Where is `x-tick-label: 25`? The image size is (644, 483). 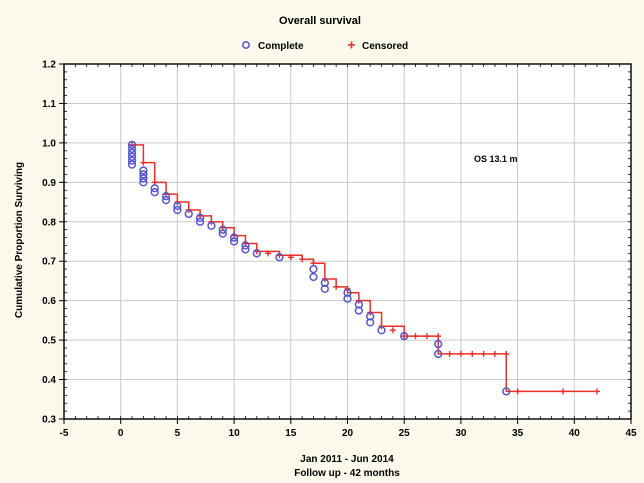
x-tick-label: 25 is located at coordinates (405, 433).